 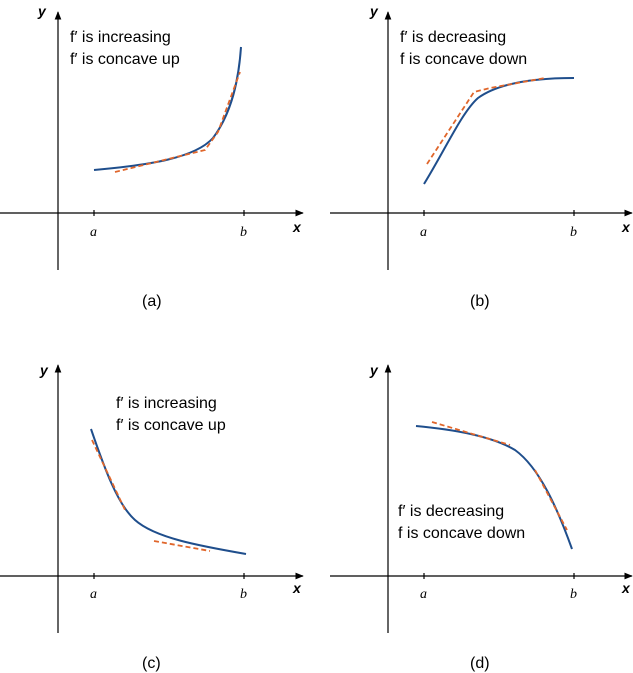 What do you see at coordinates (480, 301) in the screenshot?
I see `panel-caption: (b)` at bounding box center [480, 301].